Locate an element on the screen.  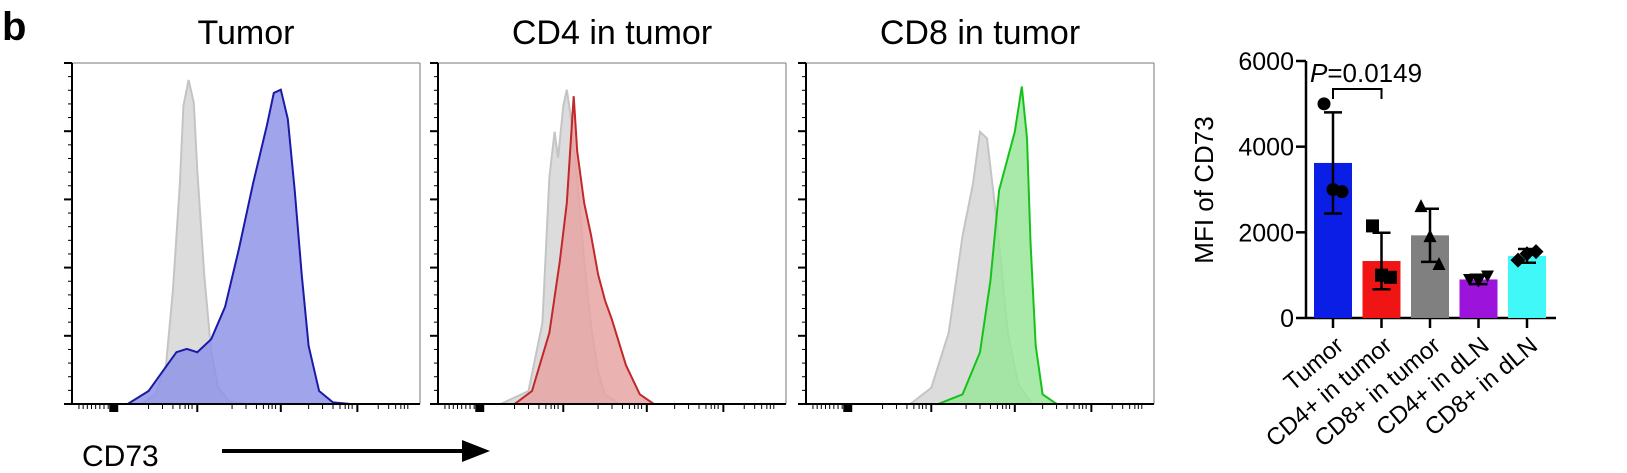
x-axis-label: CD73 is located at coordinates (120, 456).